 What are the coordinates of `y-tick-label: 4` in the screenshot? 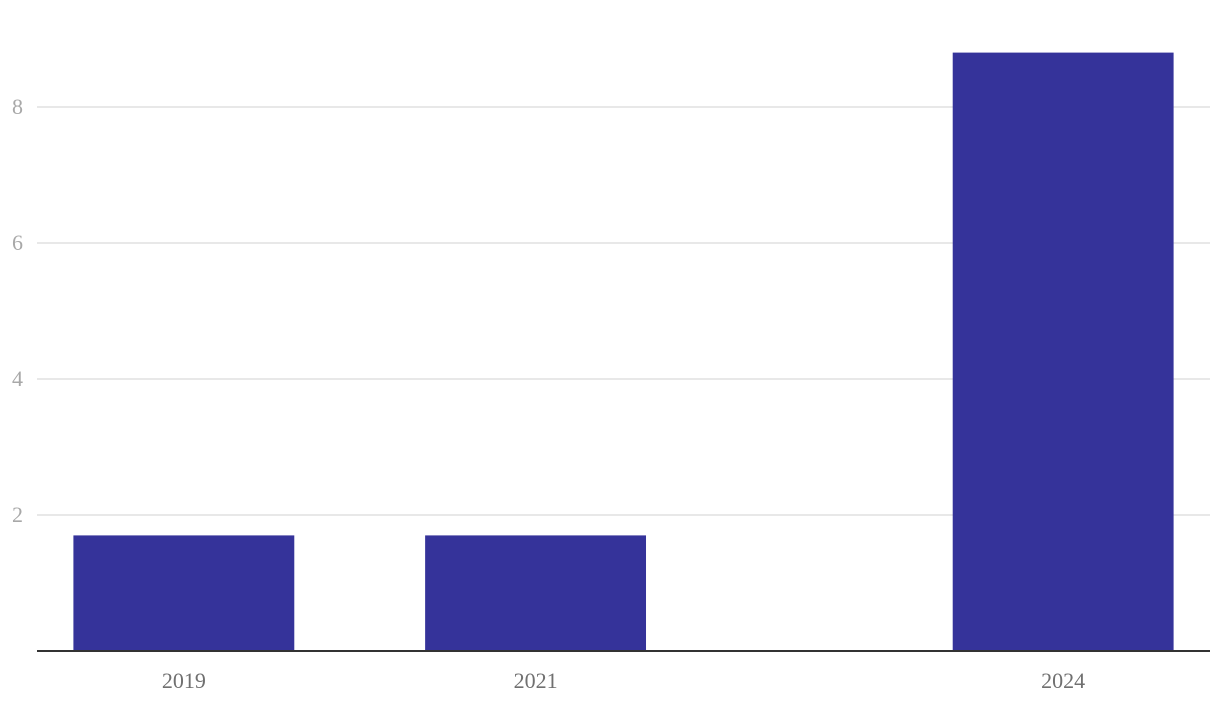 It's located at (17, 378).